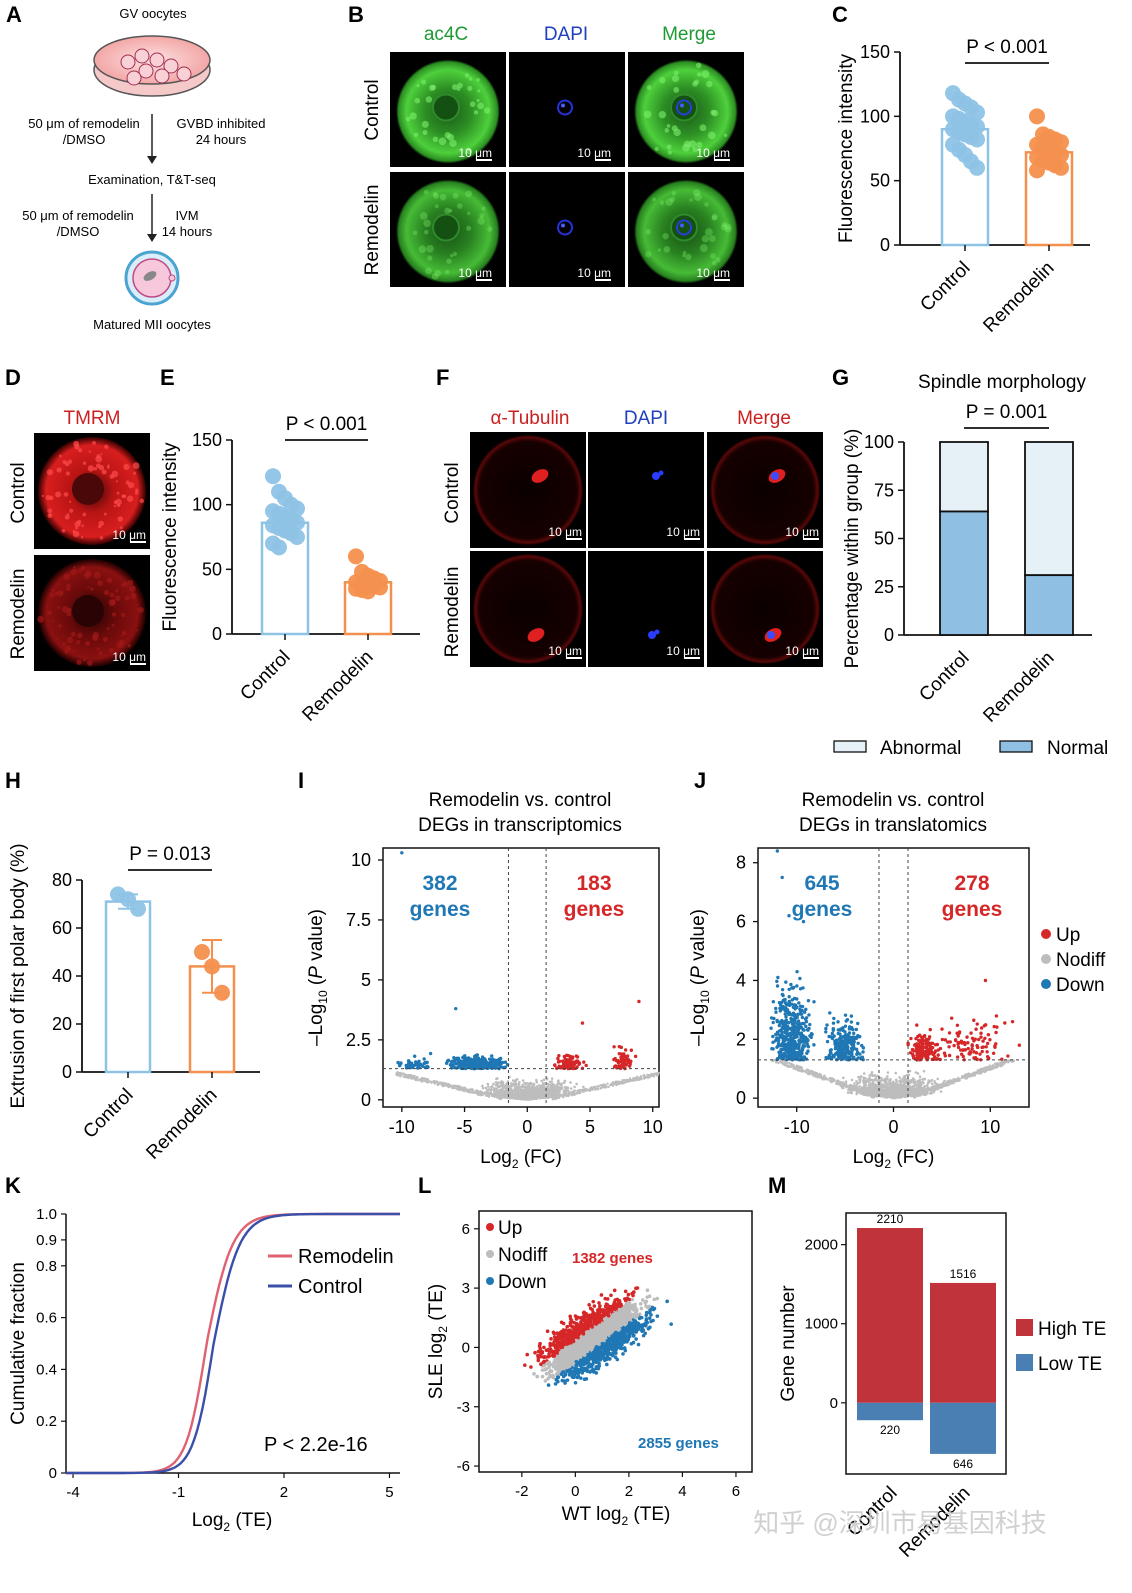 The height and width of the screenshot is (1593, 1132). What do you see at coordinates (741, 922) in the screenshot?
I see `y-tick-label: 6` at bounding box center [741, 922].